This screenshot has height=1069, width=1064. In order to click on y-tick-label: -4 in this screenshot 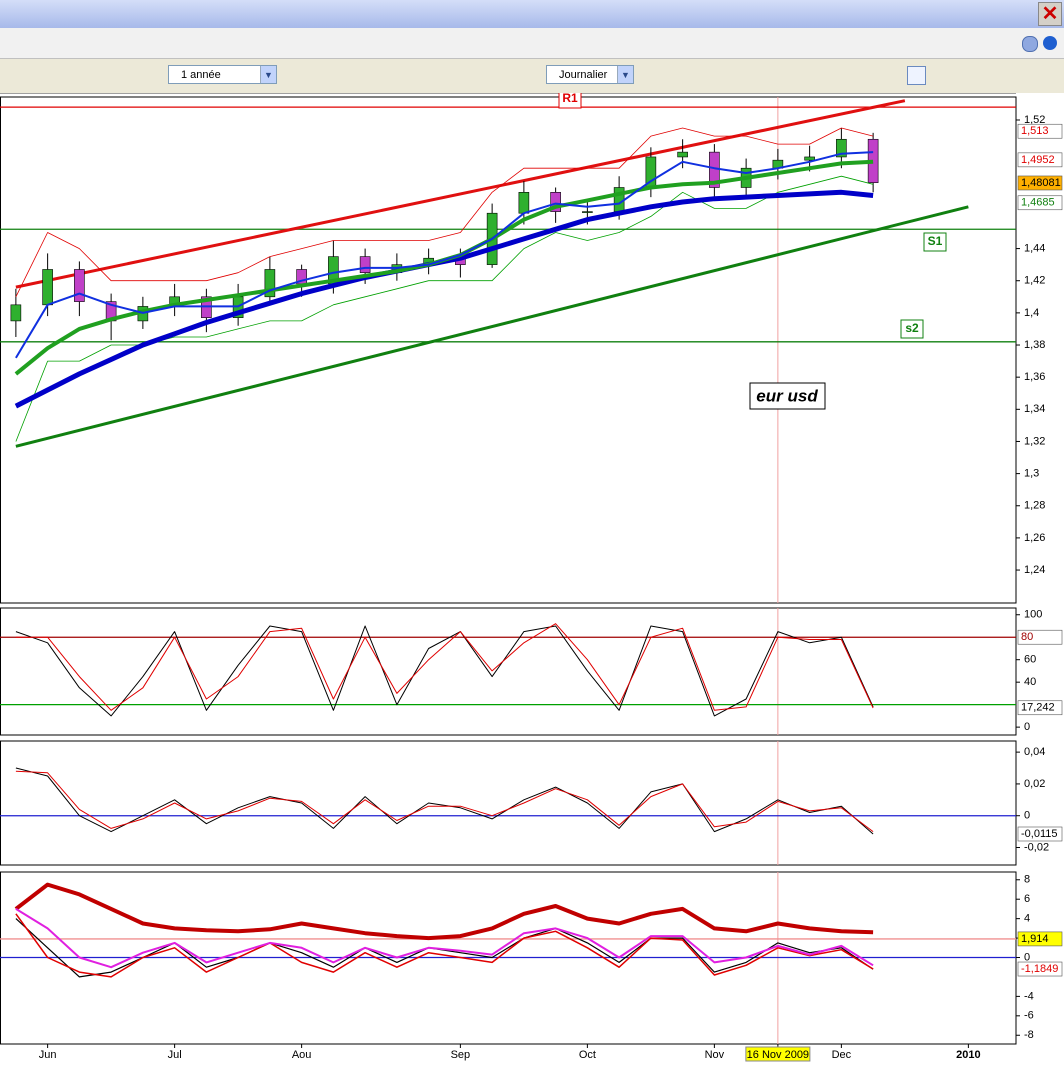, I will do `click(1029, 996)`.